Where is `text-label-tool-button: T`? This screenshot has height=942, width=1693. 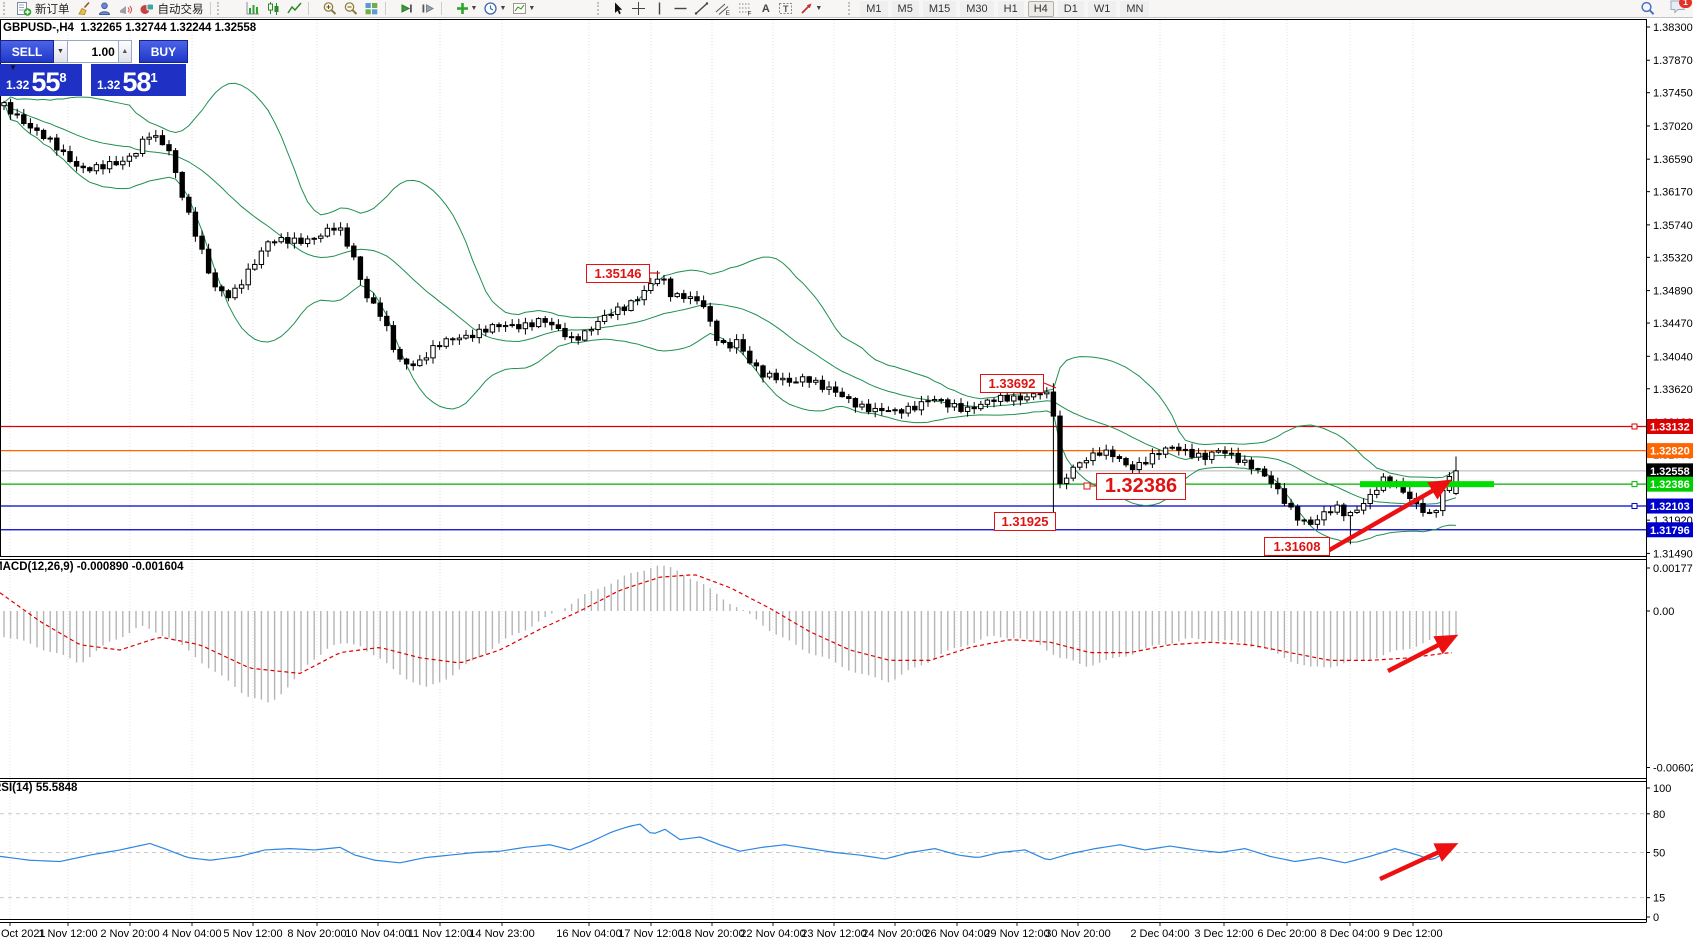 text-label-tool-button: T is located at coordinates (785, 9).